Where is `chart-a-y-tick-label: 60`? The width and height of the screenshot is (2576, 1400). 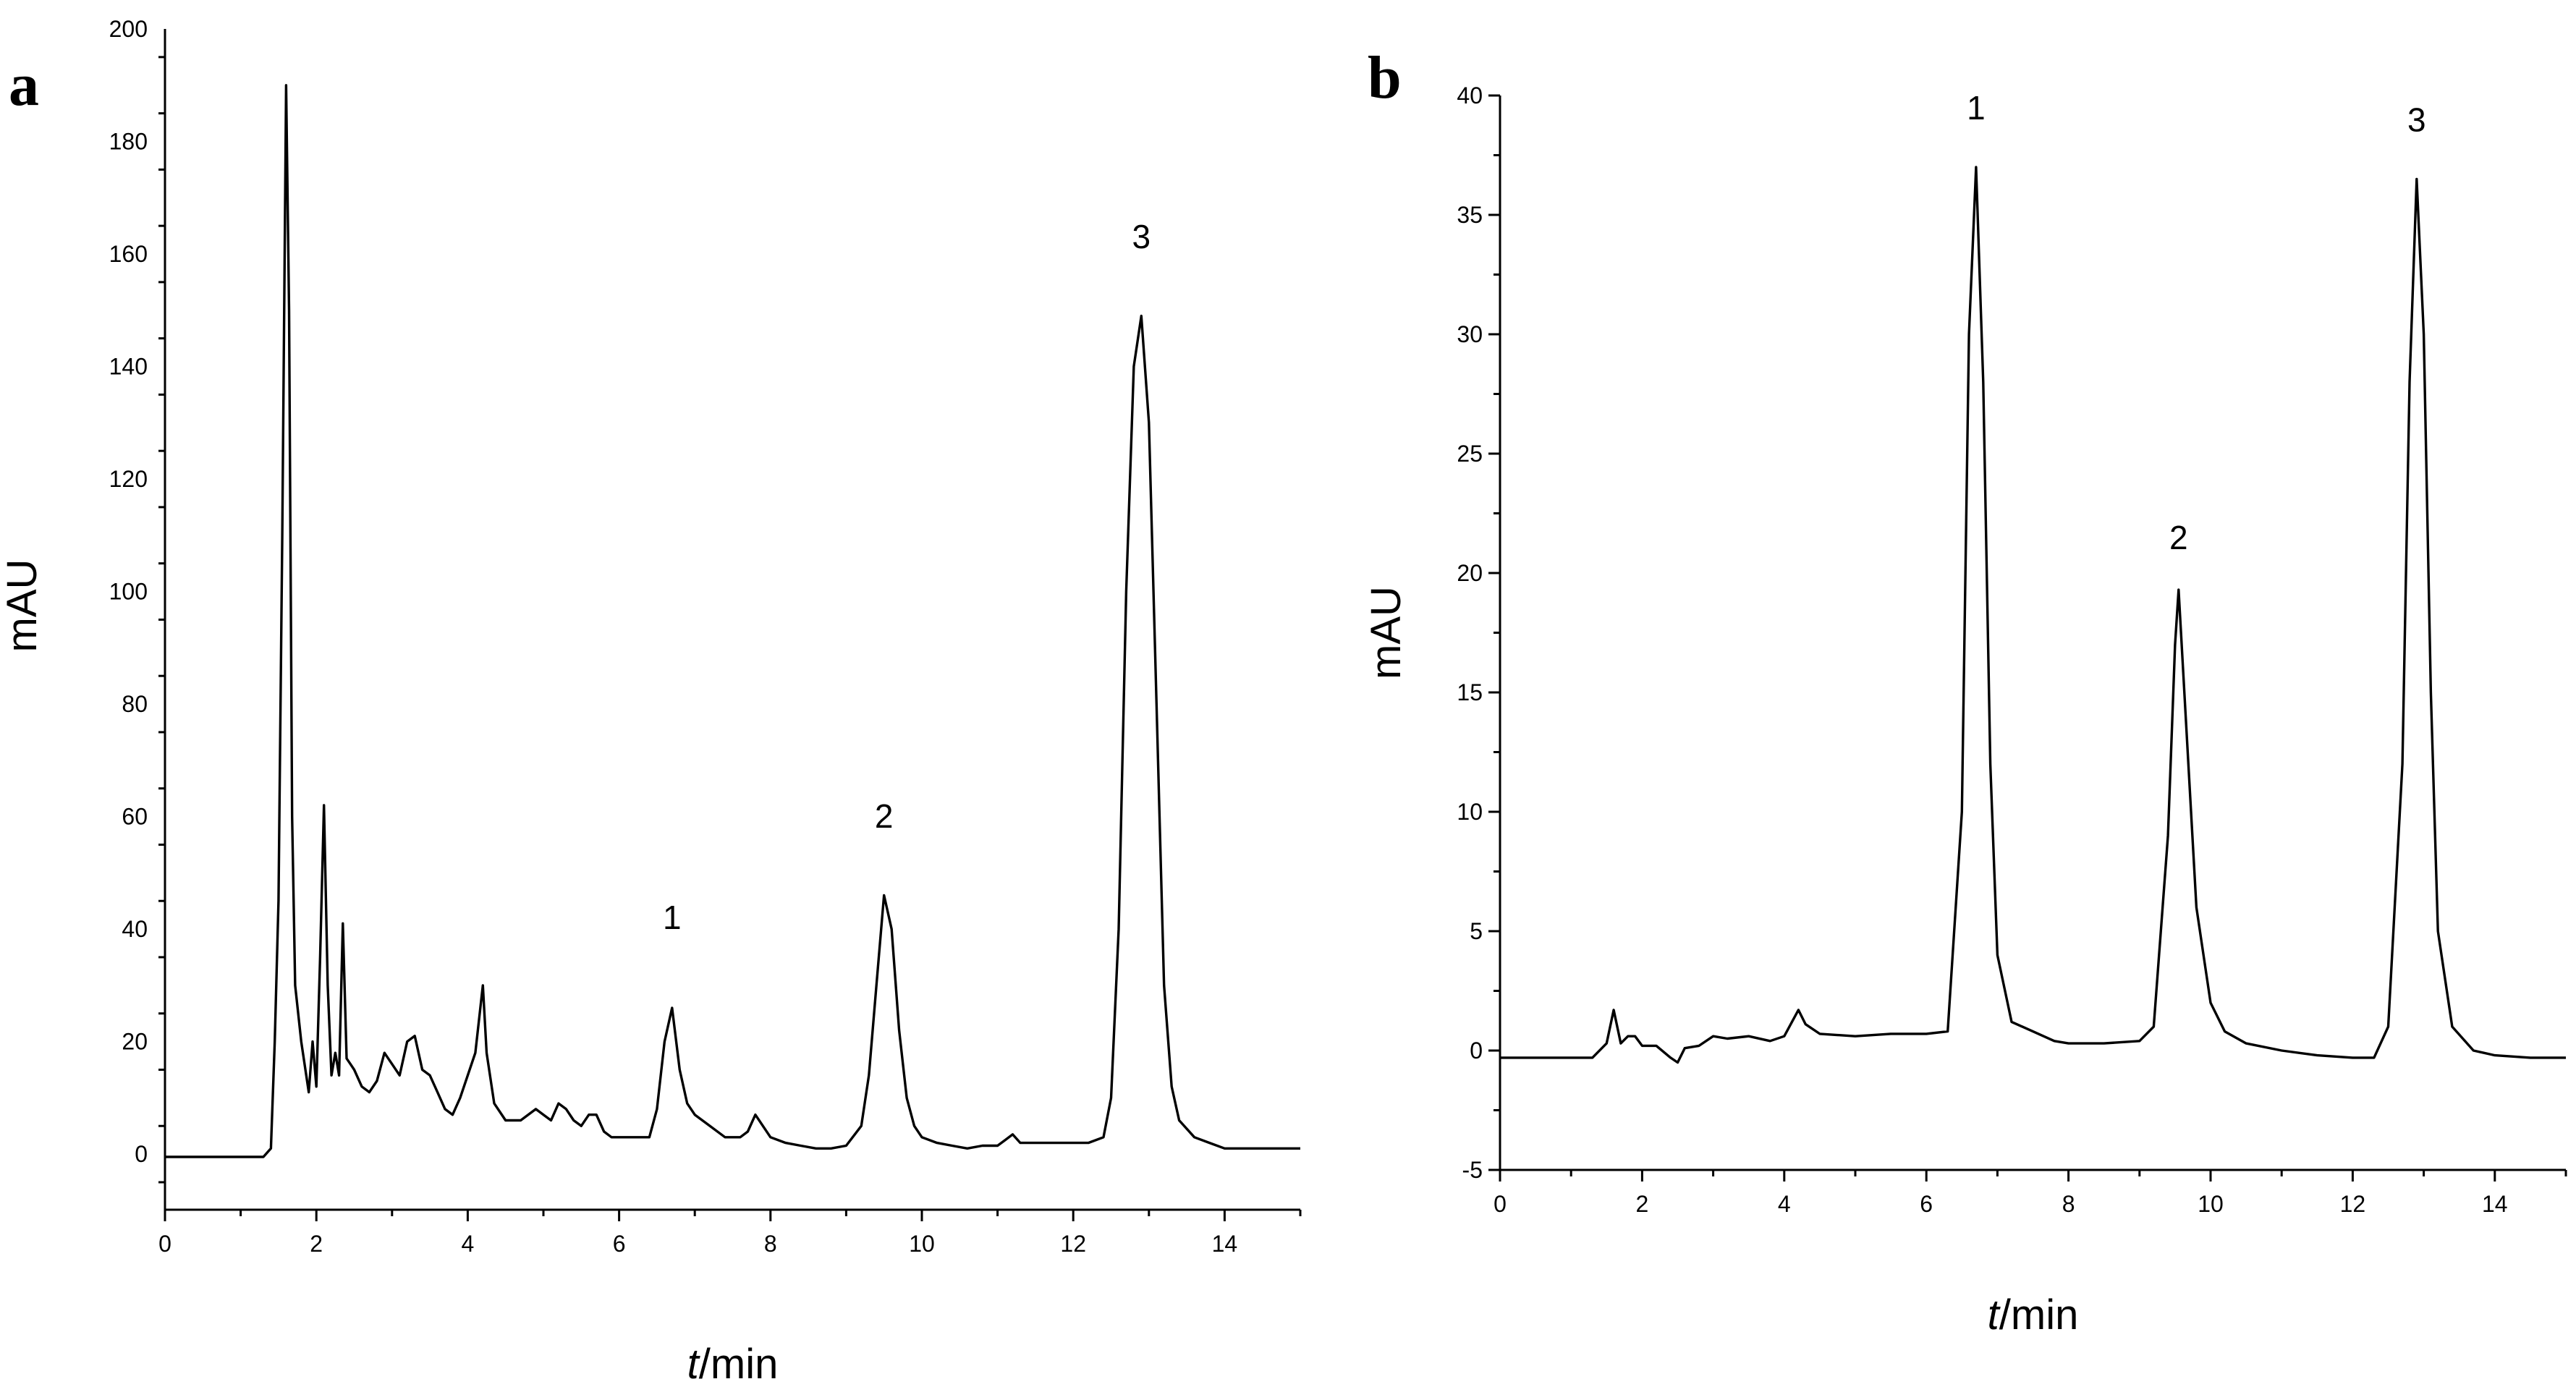
chart-a-y-tick-label: 60 is located at coordinates (135, 817).